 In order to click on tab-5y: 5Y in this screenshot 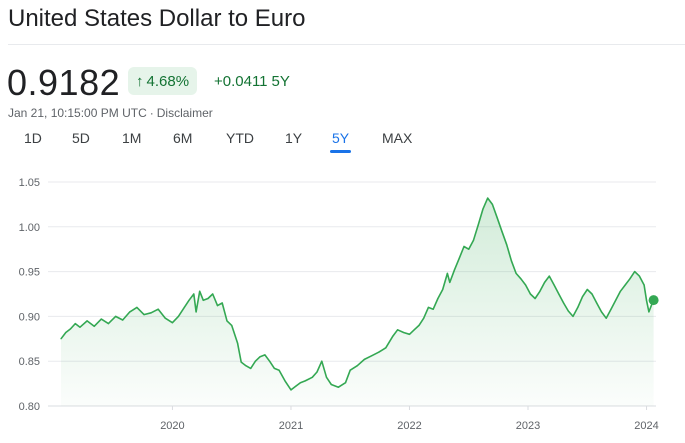, I will do `click(340, 141)`.